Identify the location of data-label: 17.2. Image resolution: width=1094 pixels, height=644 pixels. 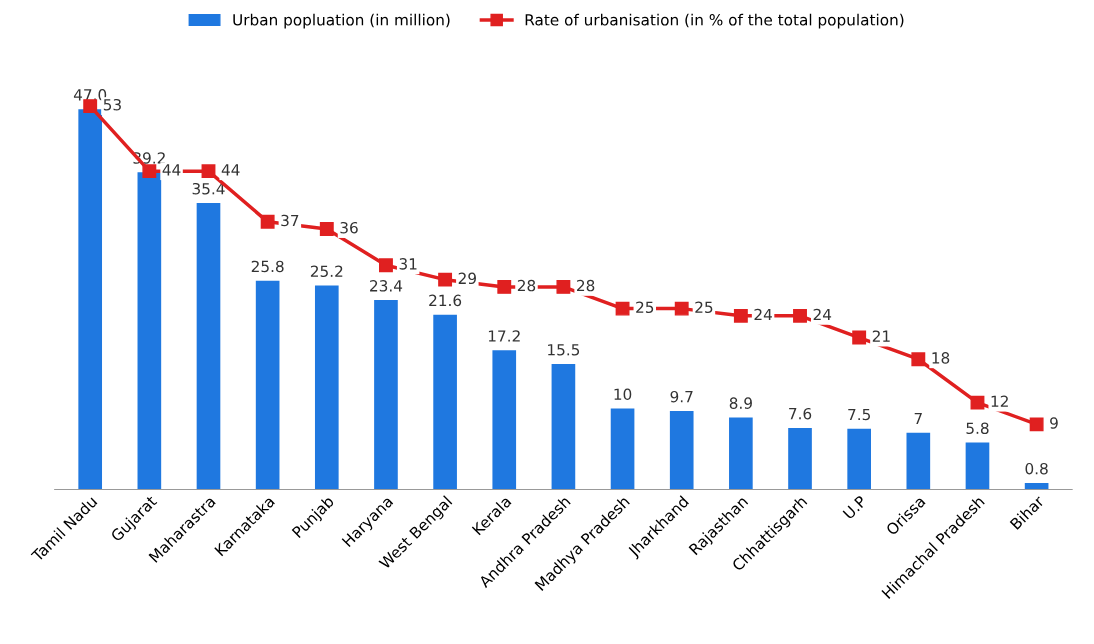
(504, 336).